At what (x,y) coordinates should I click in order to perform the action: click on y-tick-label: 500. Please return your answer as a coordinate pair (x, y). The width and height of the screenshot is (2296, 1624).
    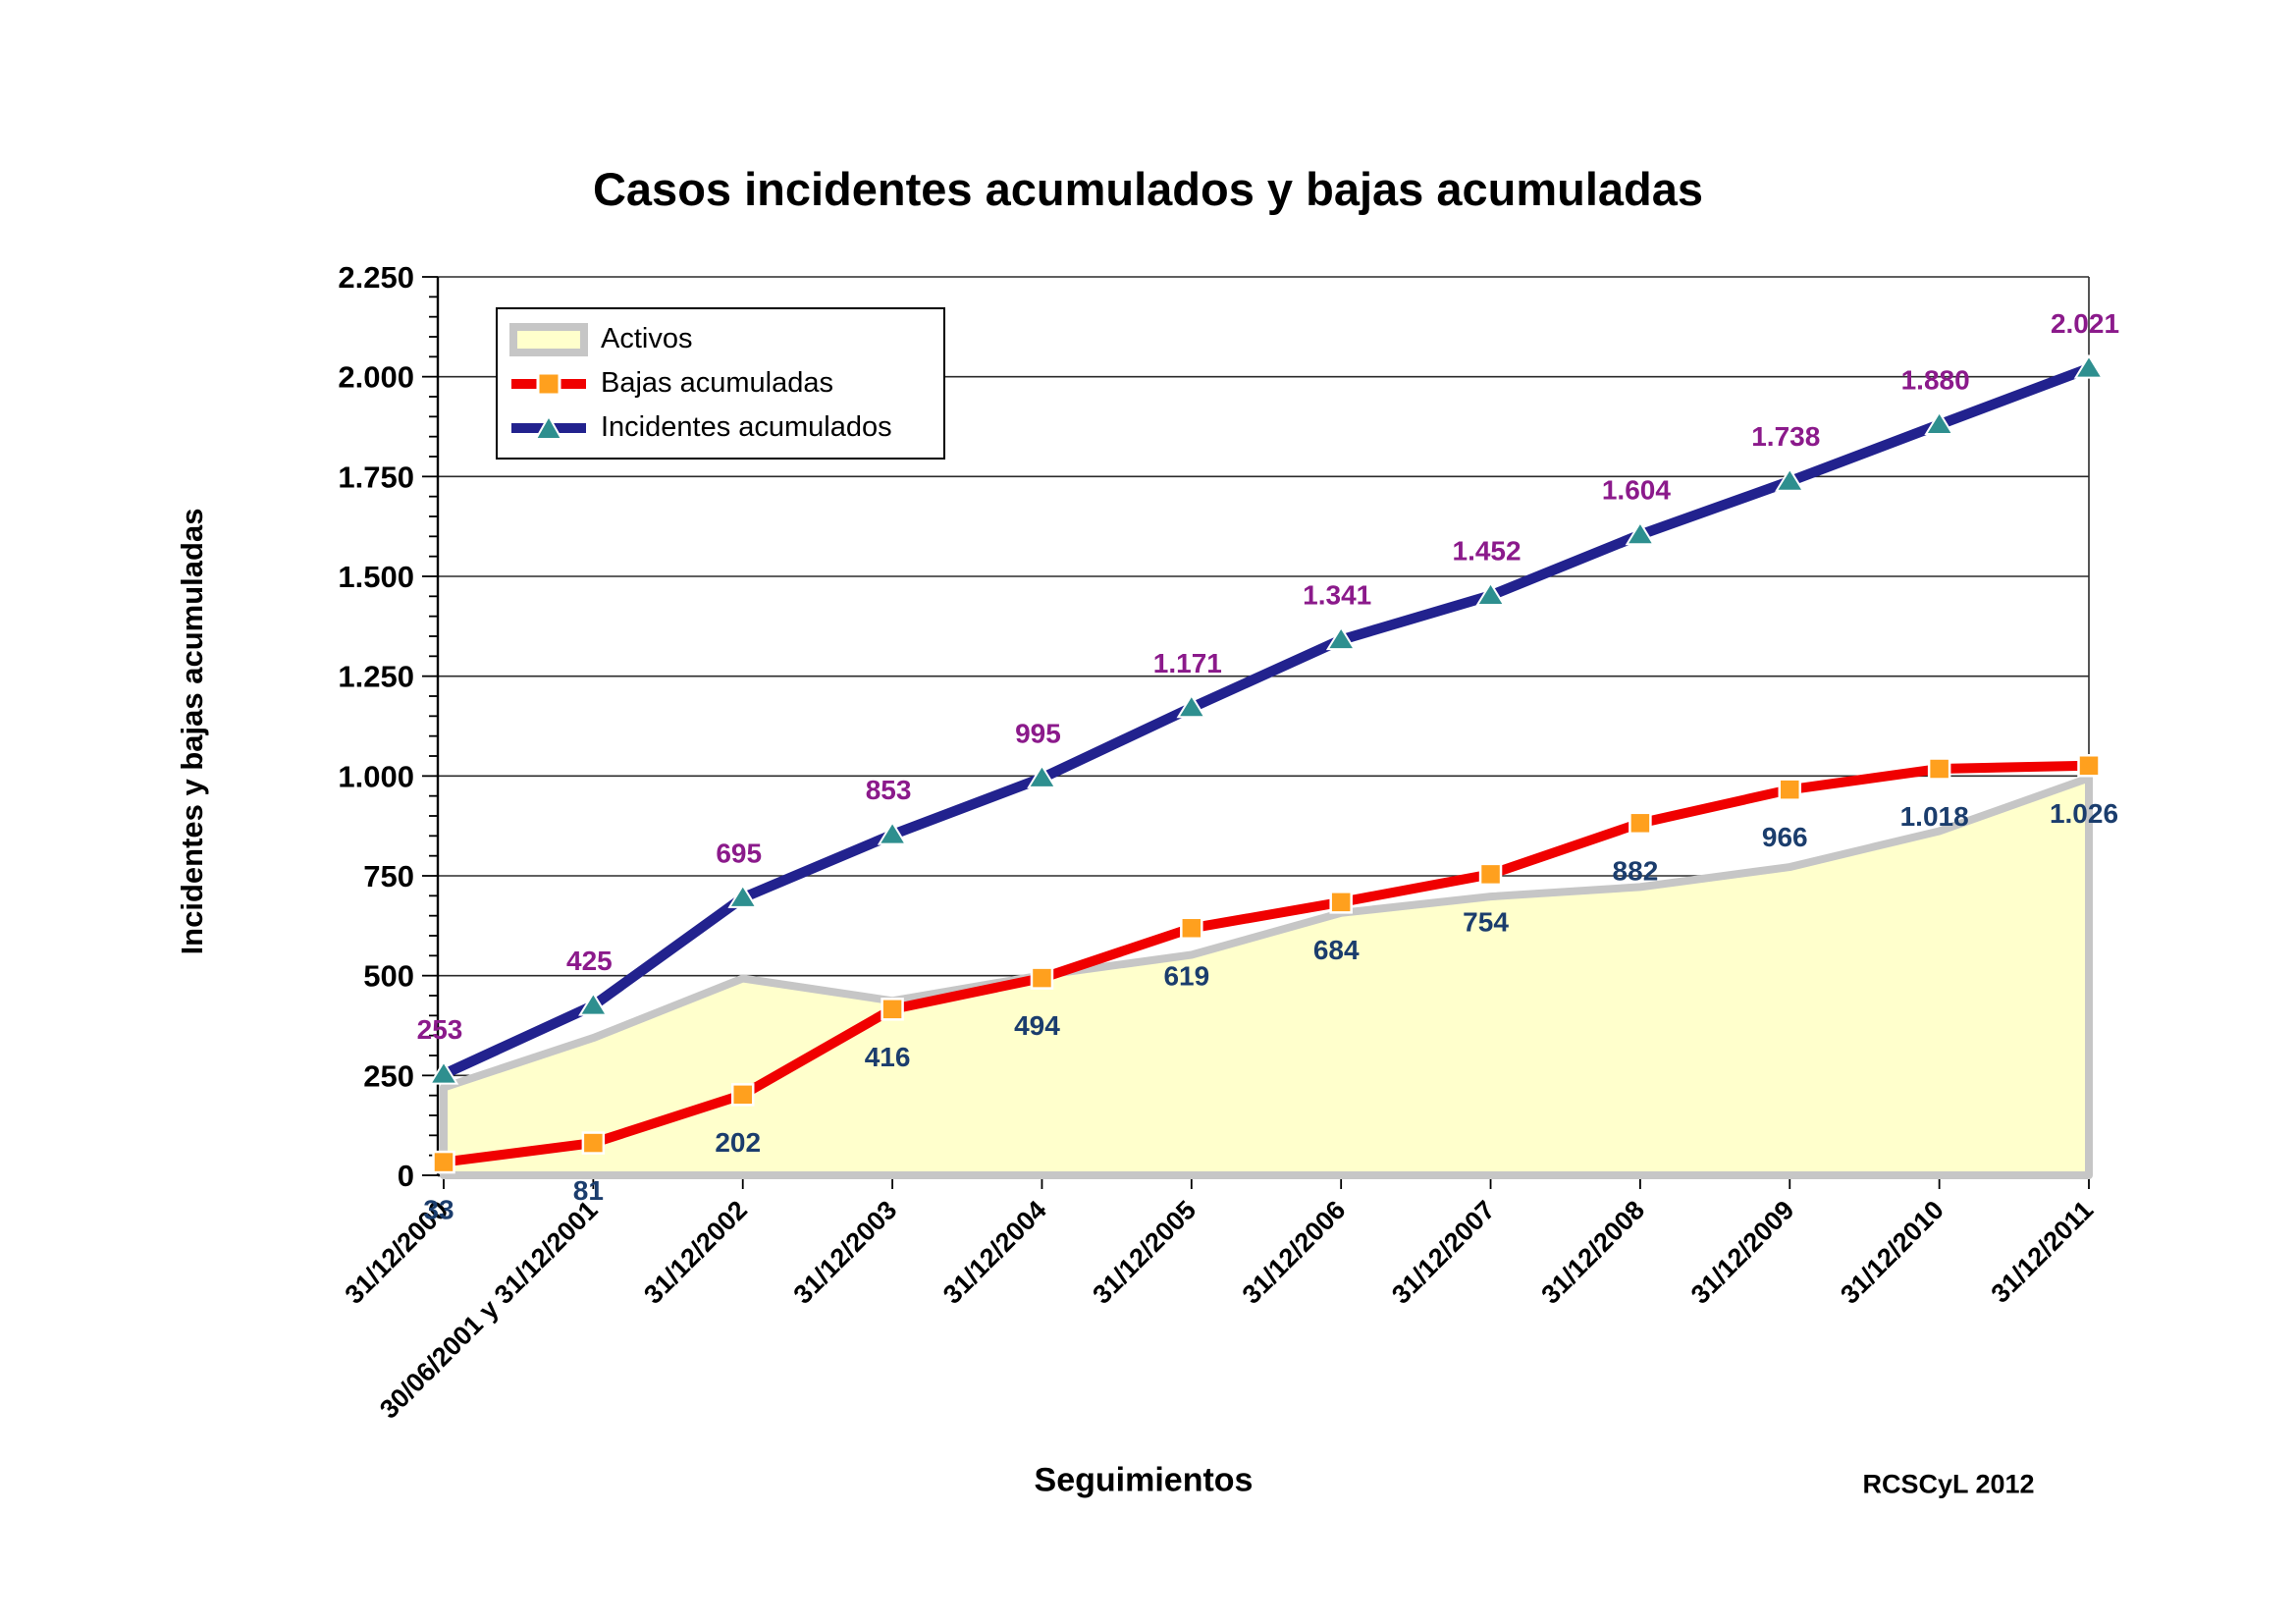
    Looking at the image, I should click on (388, 976).